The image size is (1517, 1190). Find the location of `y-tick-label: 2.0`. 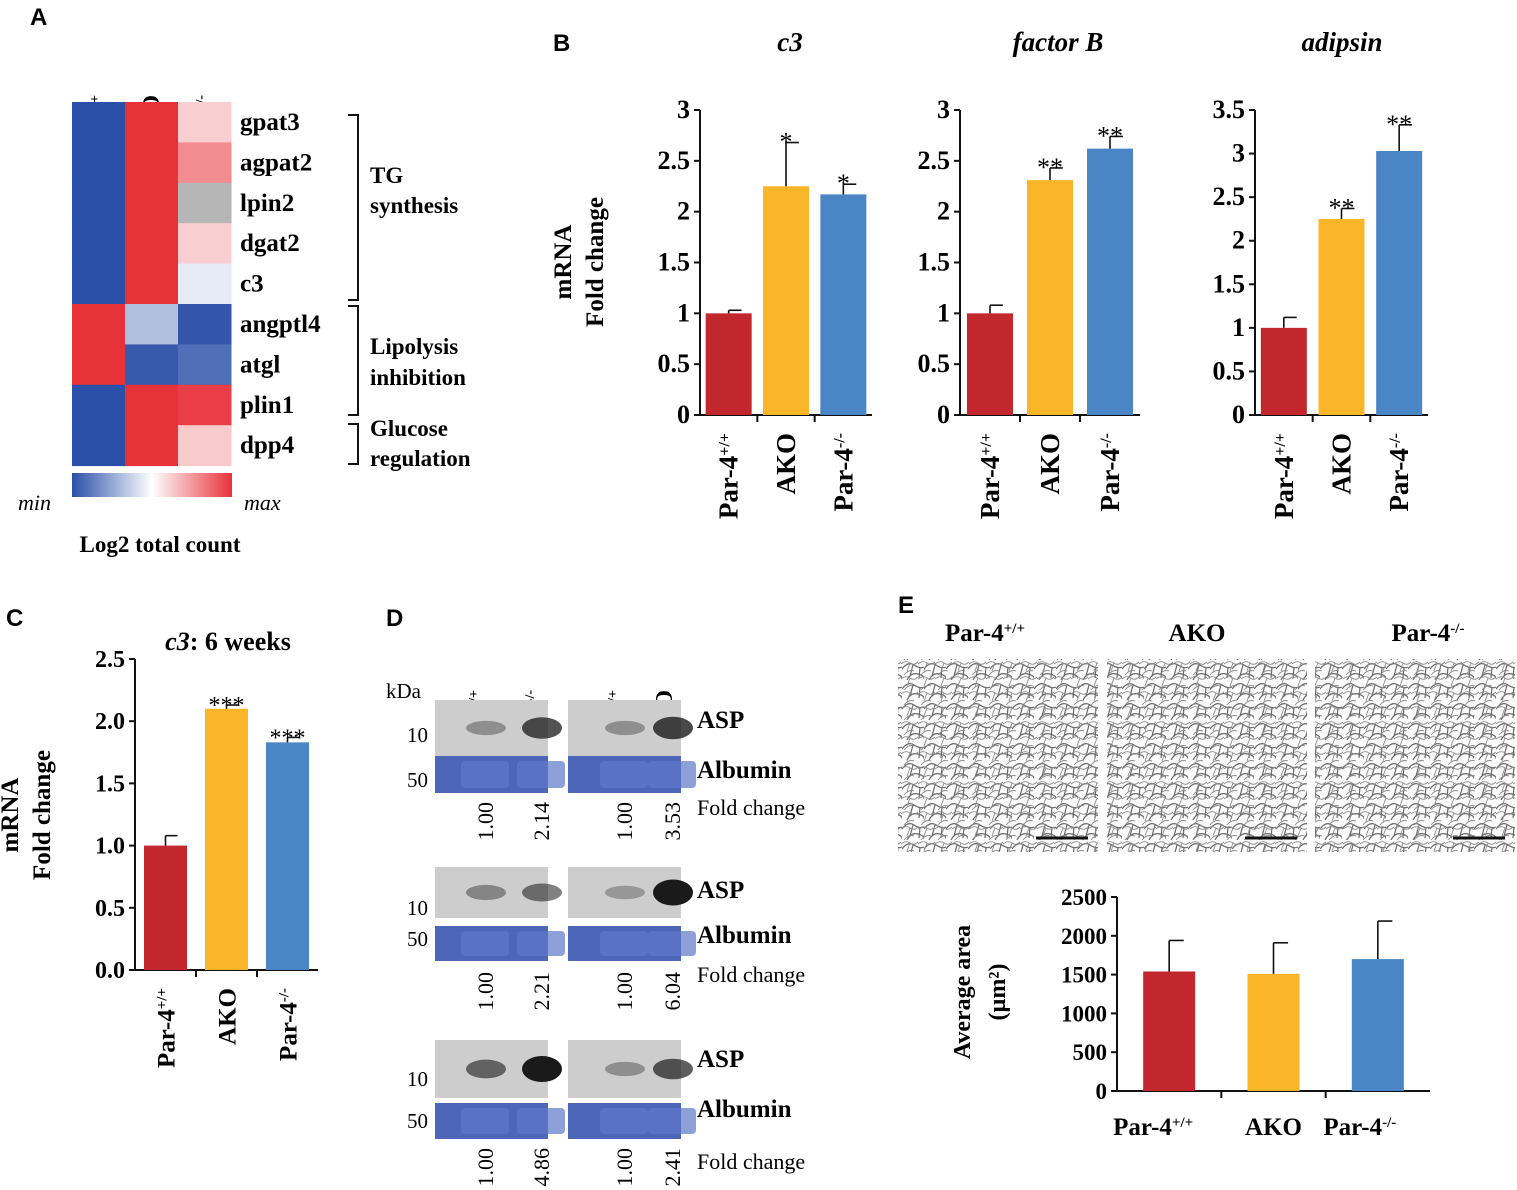

y-tick-label: 2.0 is located at coordinates (110, 722).